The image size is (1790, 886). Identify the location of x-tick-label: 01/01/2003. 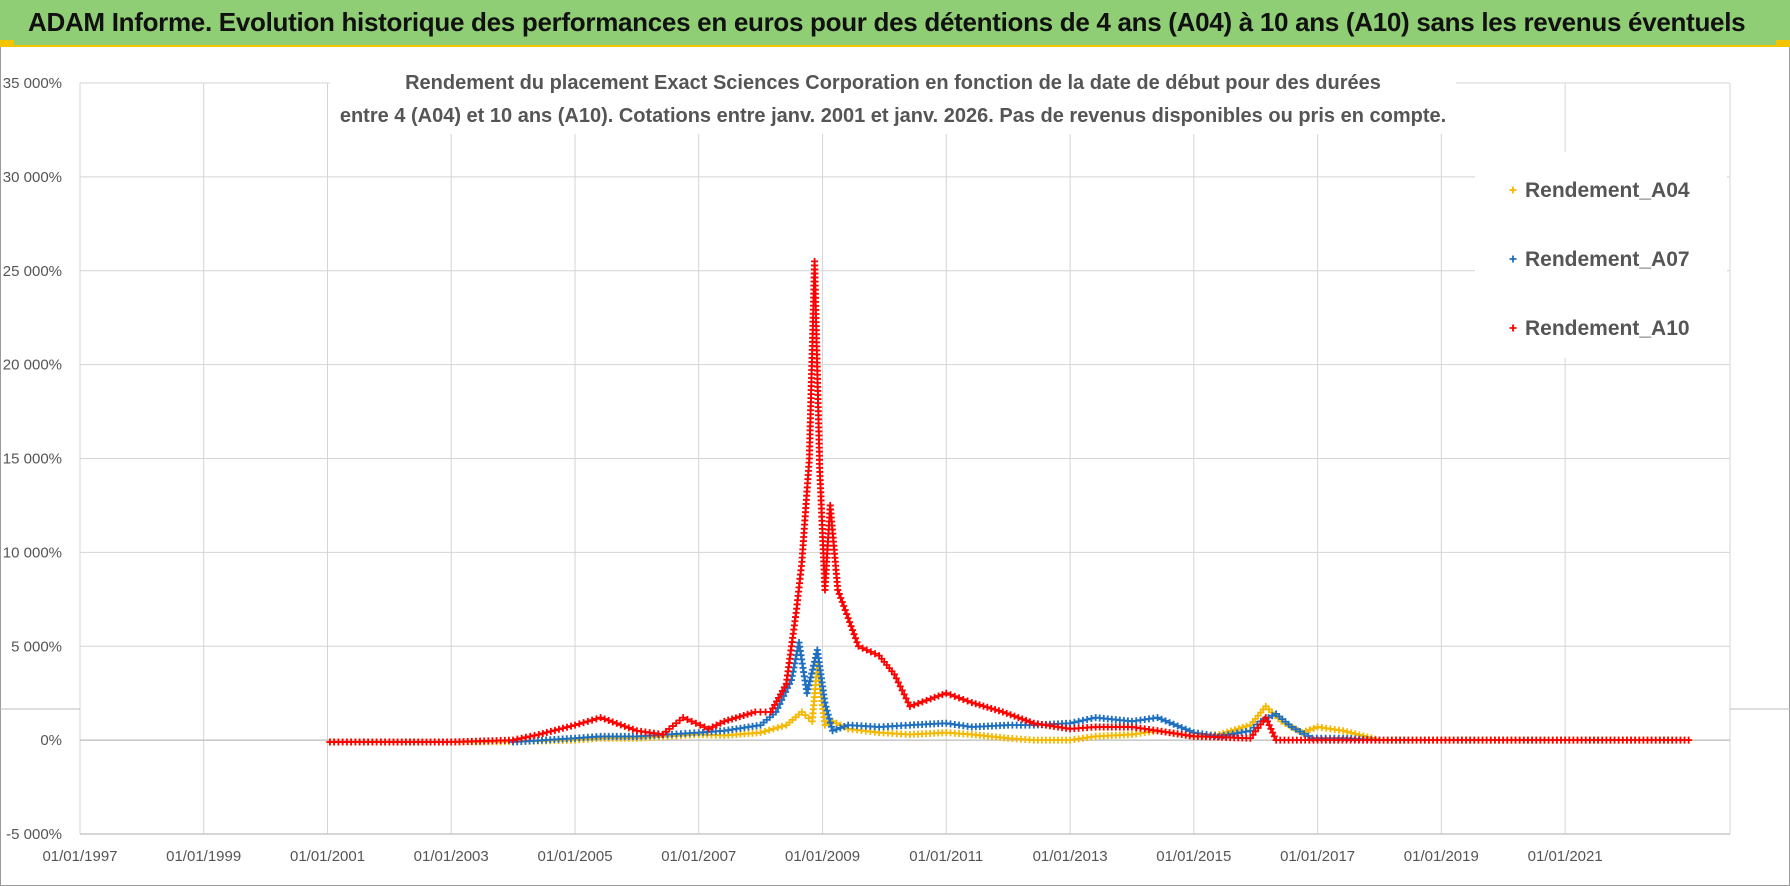
(451, 856).